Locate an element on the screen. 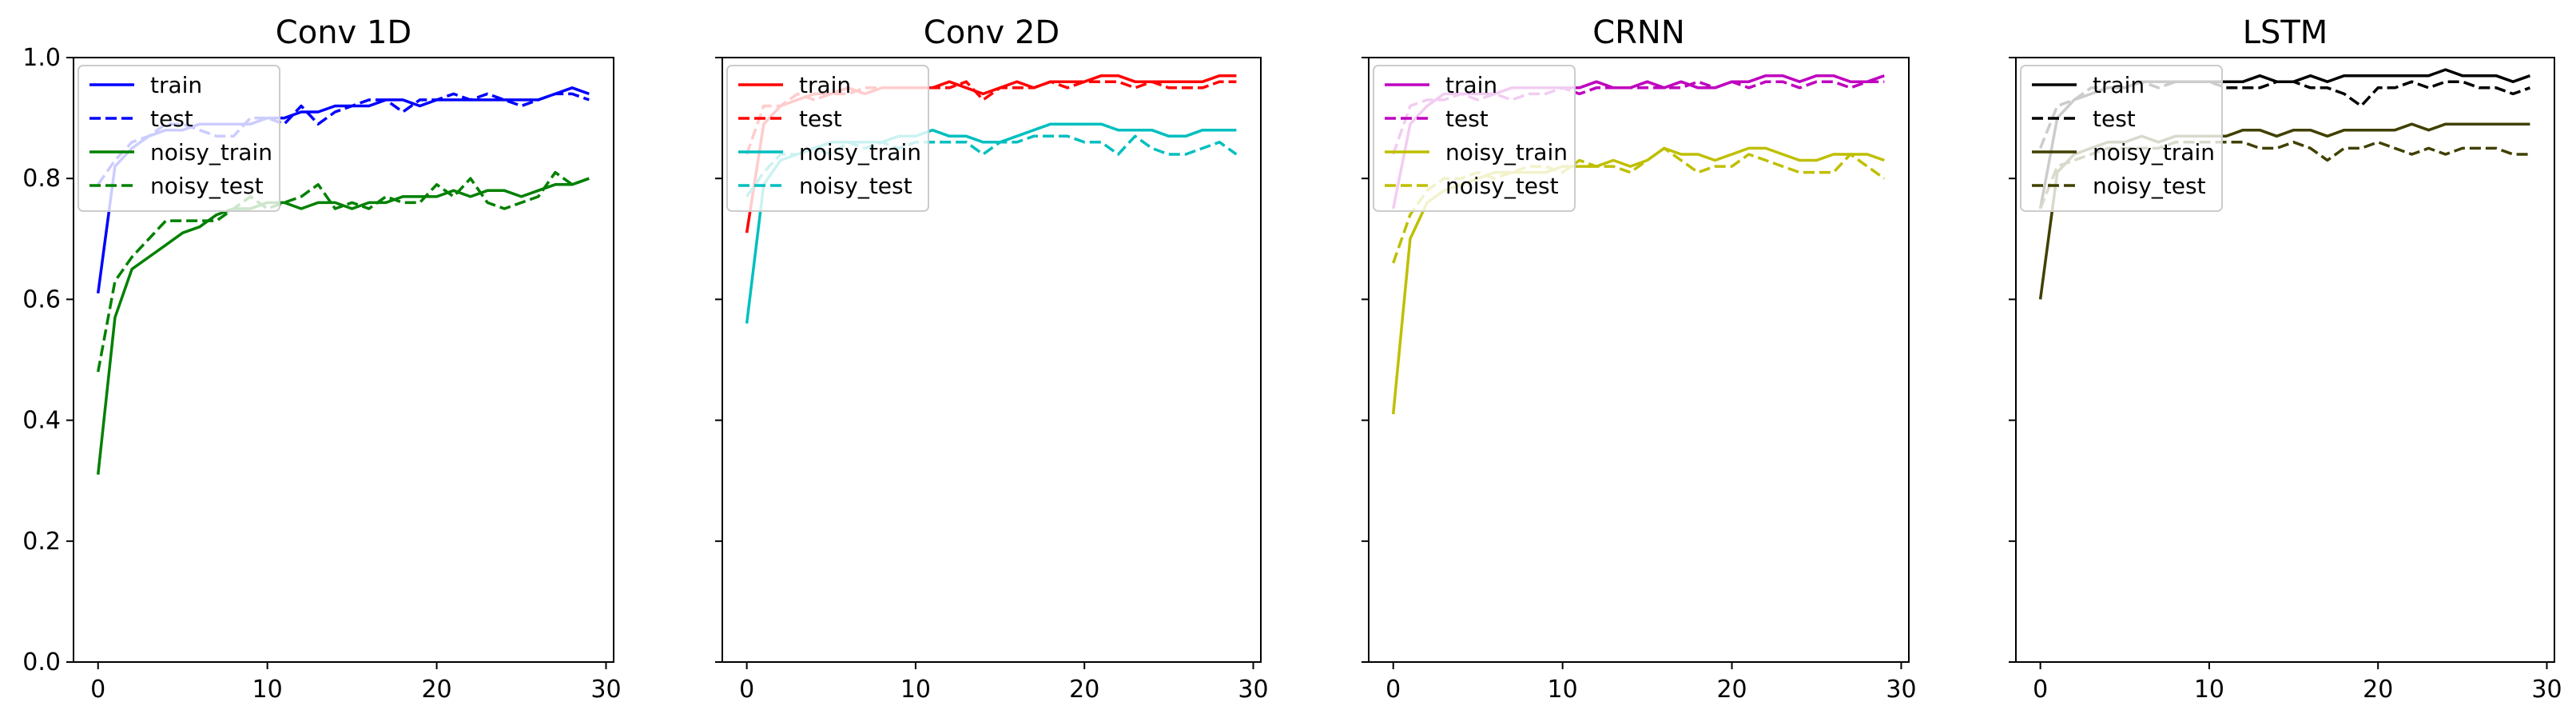  chart-title: LSTM is located at coordinates (2285, 32).